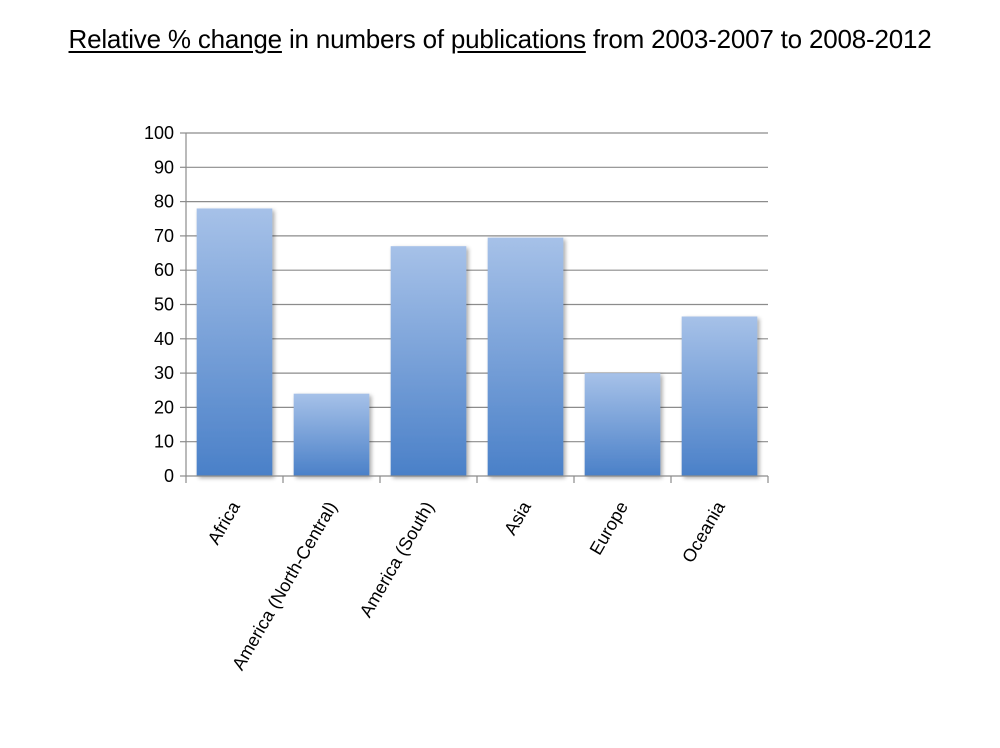  What do you see at coordinates (164, 339) in the screenshot?
I see `y-tick-label-40: 40` at bounding box center [164, 339].